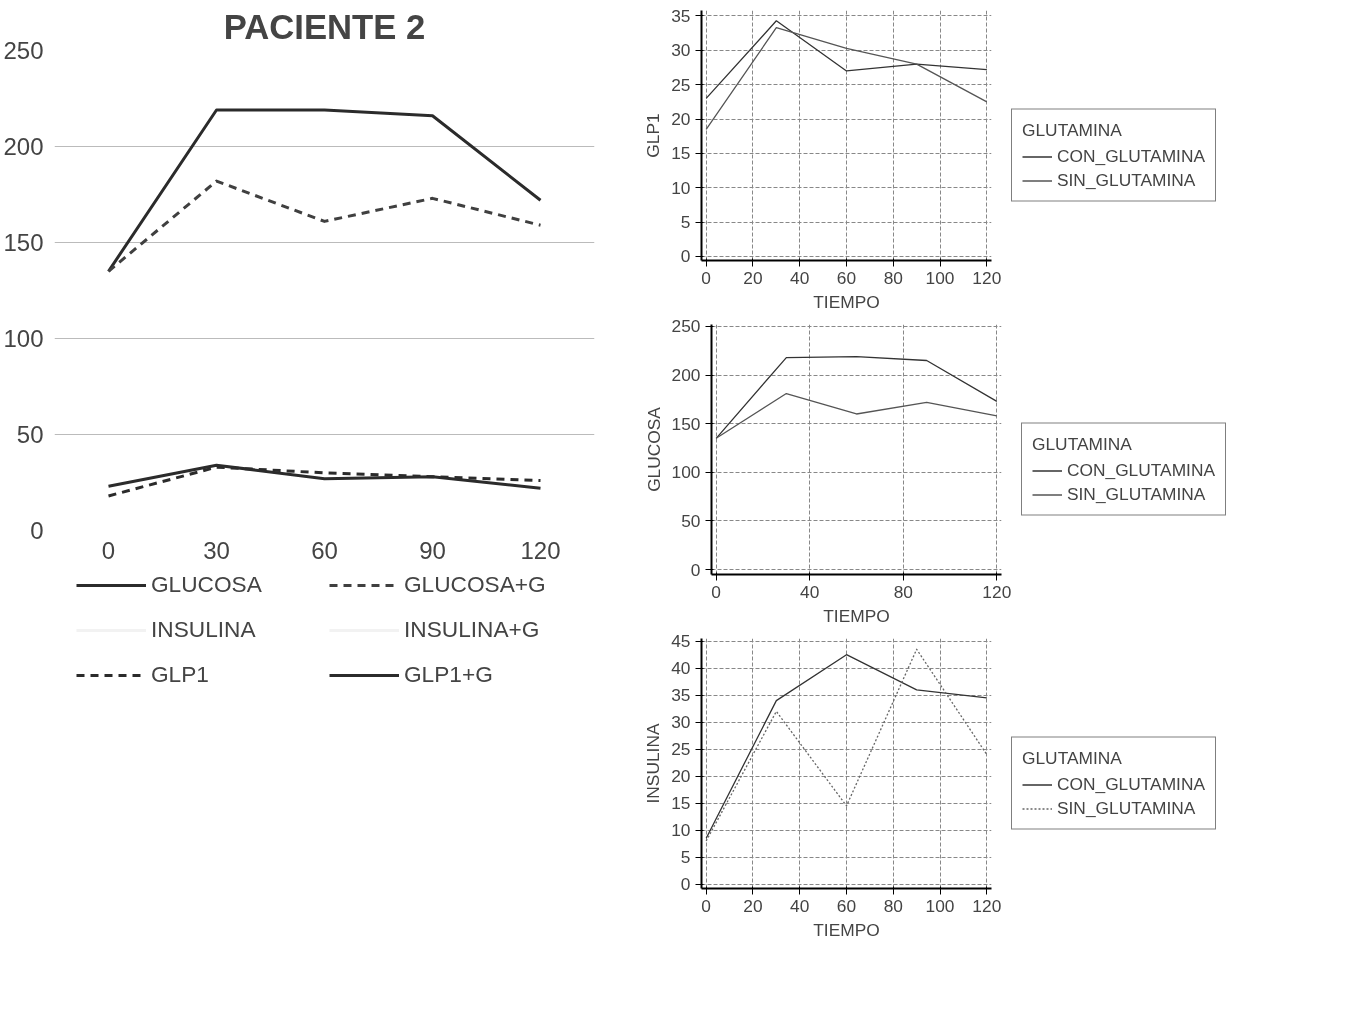 The height and width of the screenshot is (1032, 1348). What do you see at coordinates (681, 668) in the screenshot?
I see `y-tick-label: 40` at bounding box center [681, 668].